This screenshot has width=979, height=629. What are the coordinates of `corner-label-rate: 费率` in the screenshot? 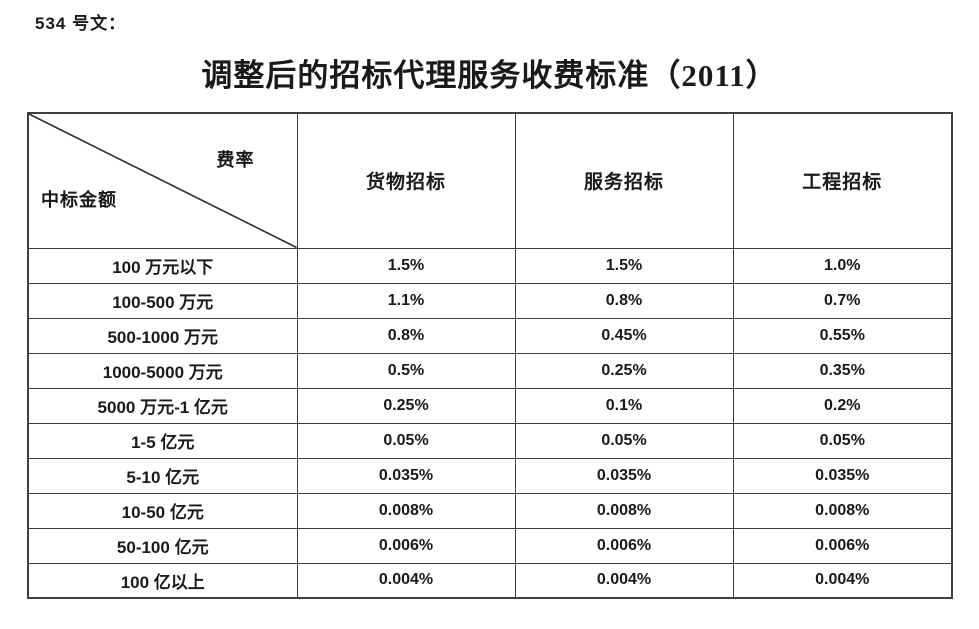 It's located at (235, 160).